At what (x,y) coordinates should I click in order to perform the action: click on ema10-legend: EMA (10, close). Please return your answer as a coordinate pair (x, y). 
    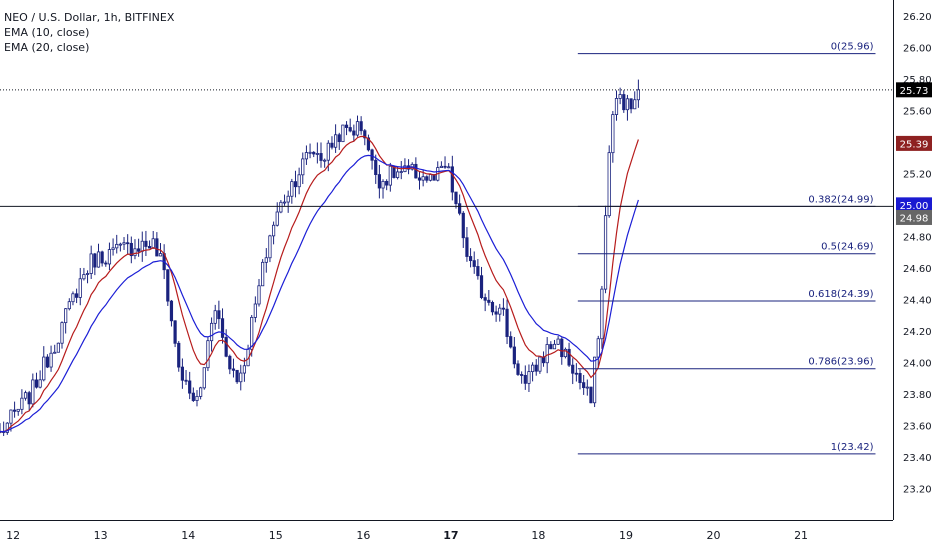
    Looking at the image, I should click on (47, 32).